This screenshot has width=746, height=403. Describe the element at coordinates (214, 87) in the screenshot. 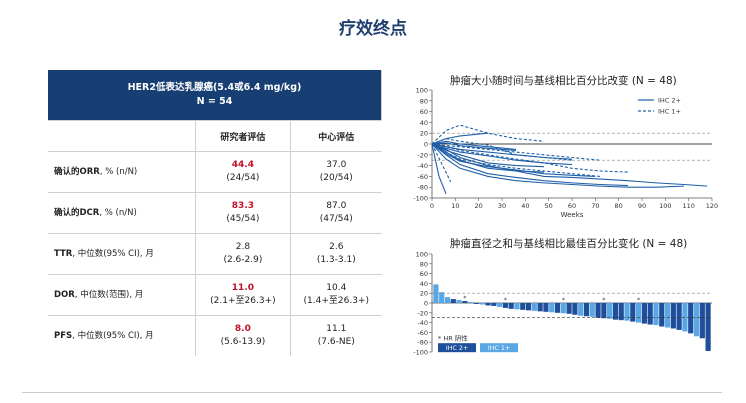

I see `table-header-line1: HER2低表达乳腺癌(5.4或6.4 mg/kg)` at that location.